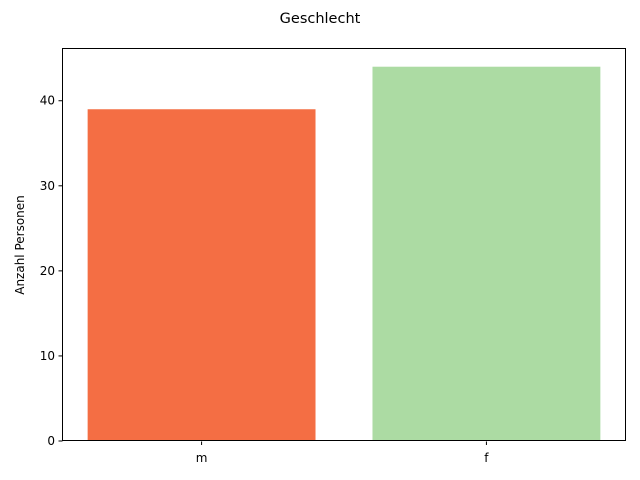 This screenshot has width=640, height=480. Describe the element at coordinates (51, 441) in the screenshot. I see `y-tick-label: 0` at that location.